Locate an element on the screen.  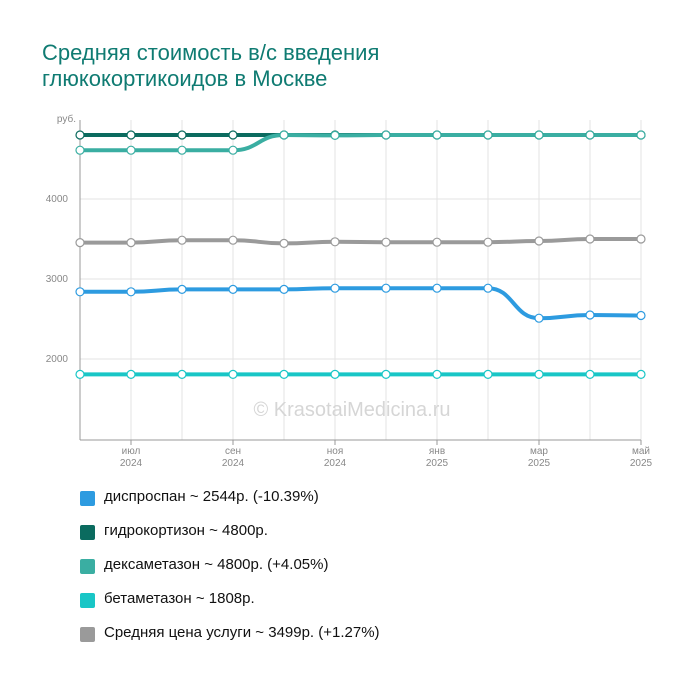
chart-title-line-2: глюкокортикоидов в Москве is located at coordinates (185, 78).